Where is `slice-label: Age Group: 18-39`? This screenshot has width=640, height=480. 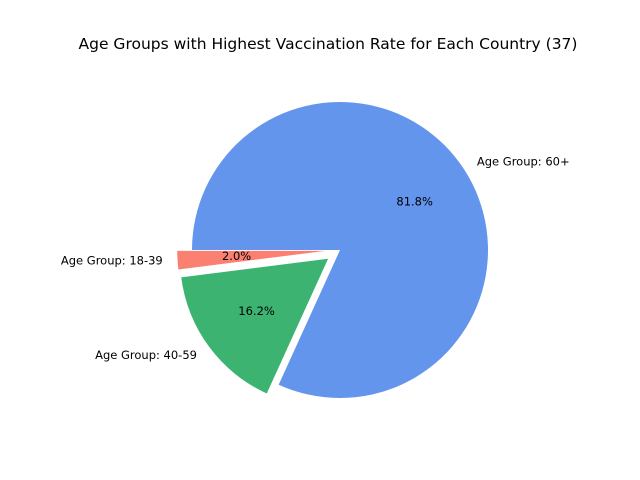 slice-label: Age Group: 18-39 is located at coordinates (112, 261).